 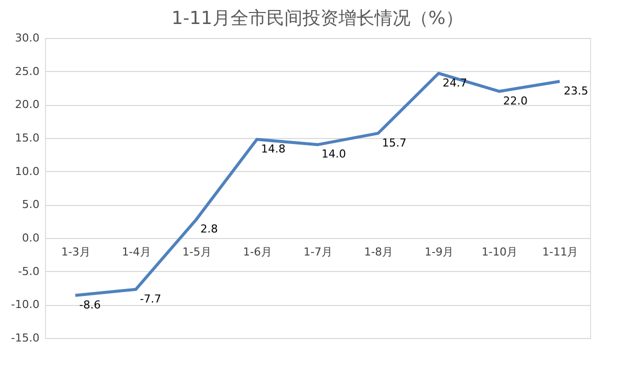 I want to click on data-label: 22.0, so click(x=515, y=101).